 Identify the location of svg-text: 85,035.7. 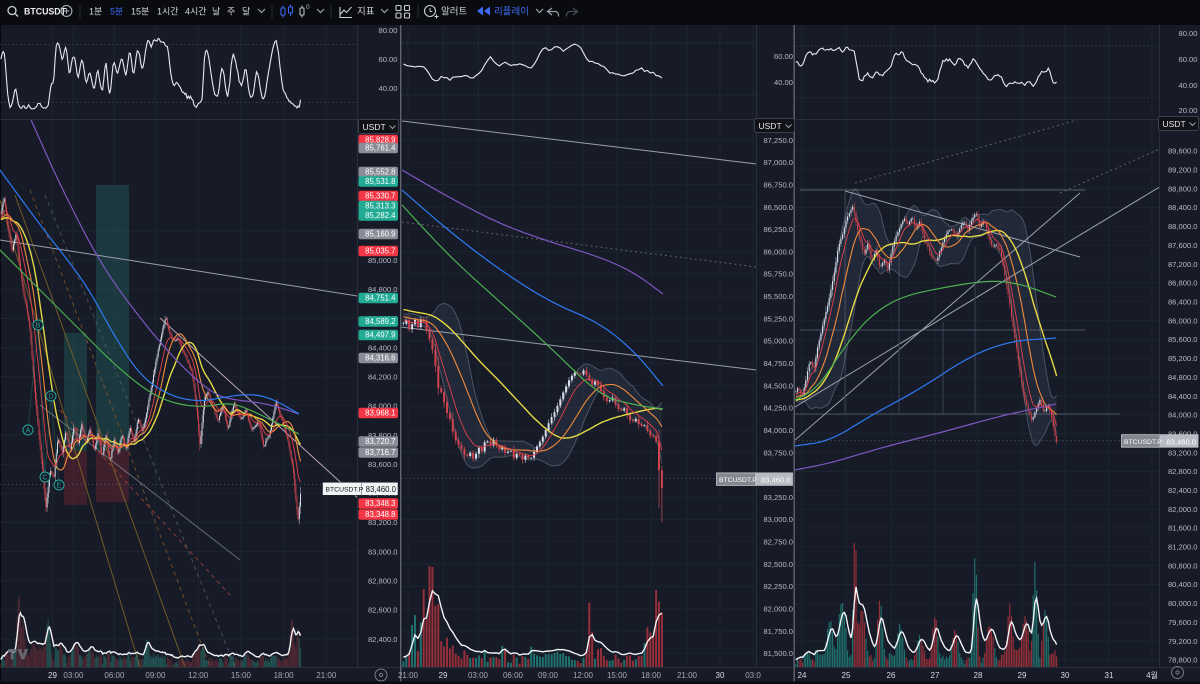
(380, 251).